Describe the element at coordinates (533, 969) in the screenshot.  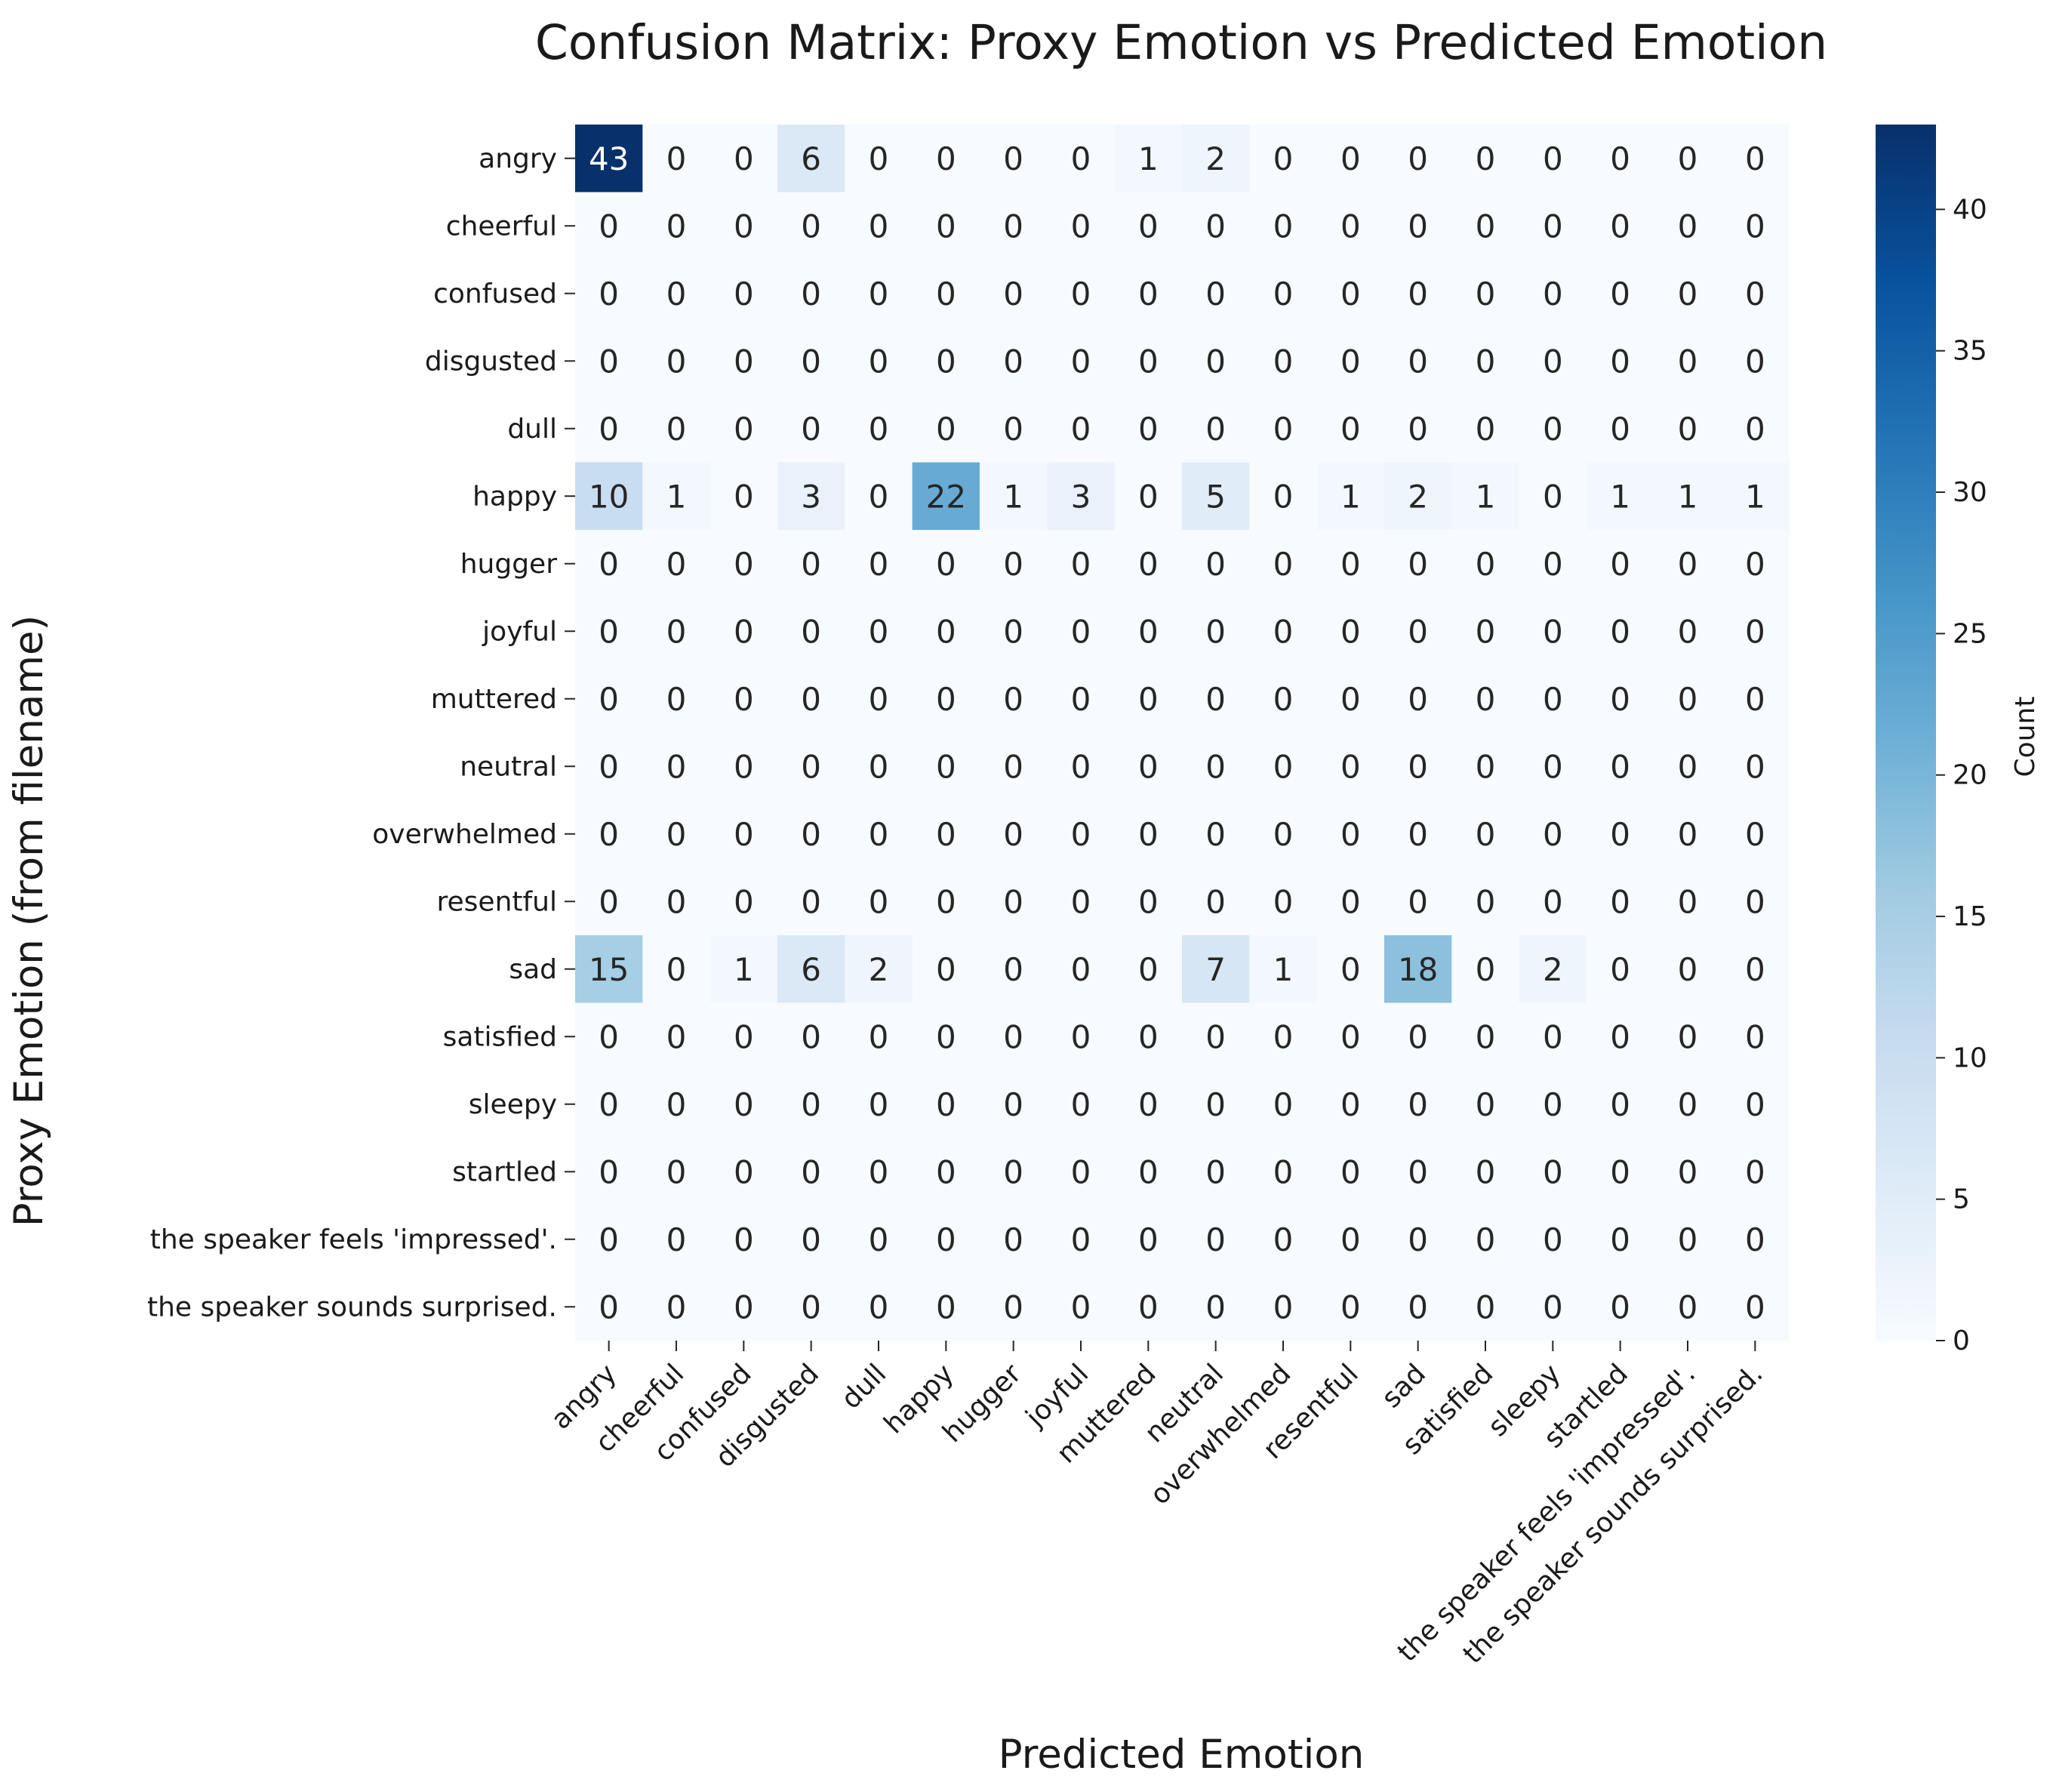
I see `y-tick-label: sad` at that location.